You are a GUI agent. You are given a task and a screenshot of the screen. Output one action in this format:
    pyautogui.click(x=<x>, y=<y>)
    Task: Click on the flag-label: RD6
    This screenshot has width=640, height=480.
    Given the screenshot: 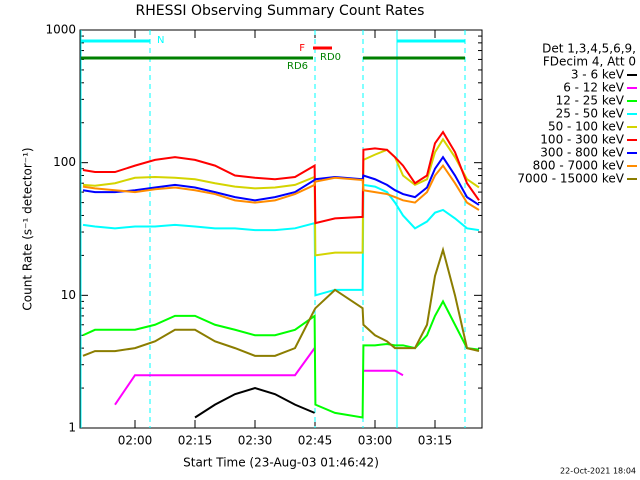 What is the action you would take?
    pyautogui.click(x=297, y=66)
    